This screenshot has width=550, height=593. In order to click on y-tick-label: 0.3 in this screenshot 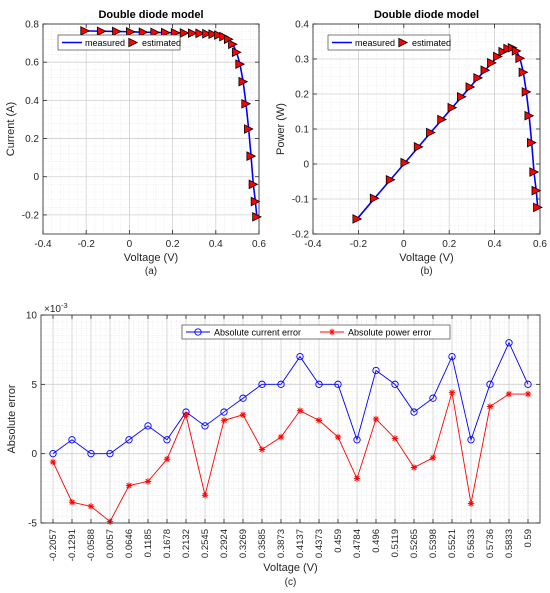, I will do `click(302, 60)`.